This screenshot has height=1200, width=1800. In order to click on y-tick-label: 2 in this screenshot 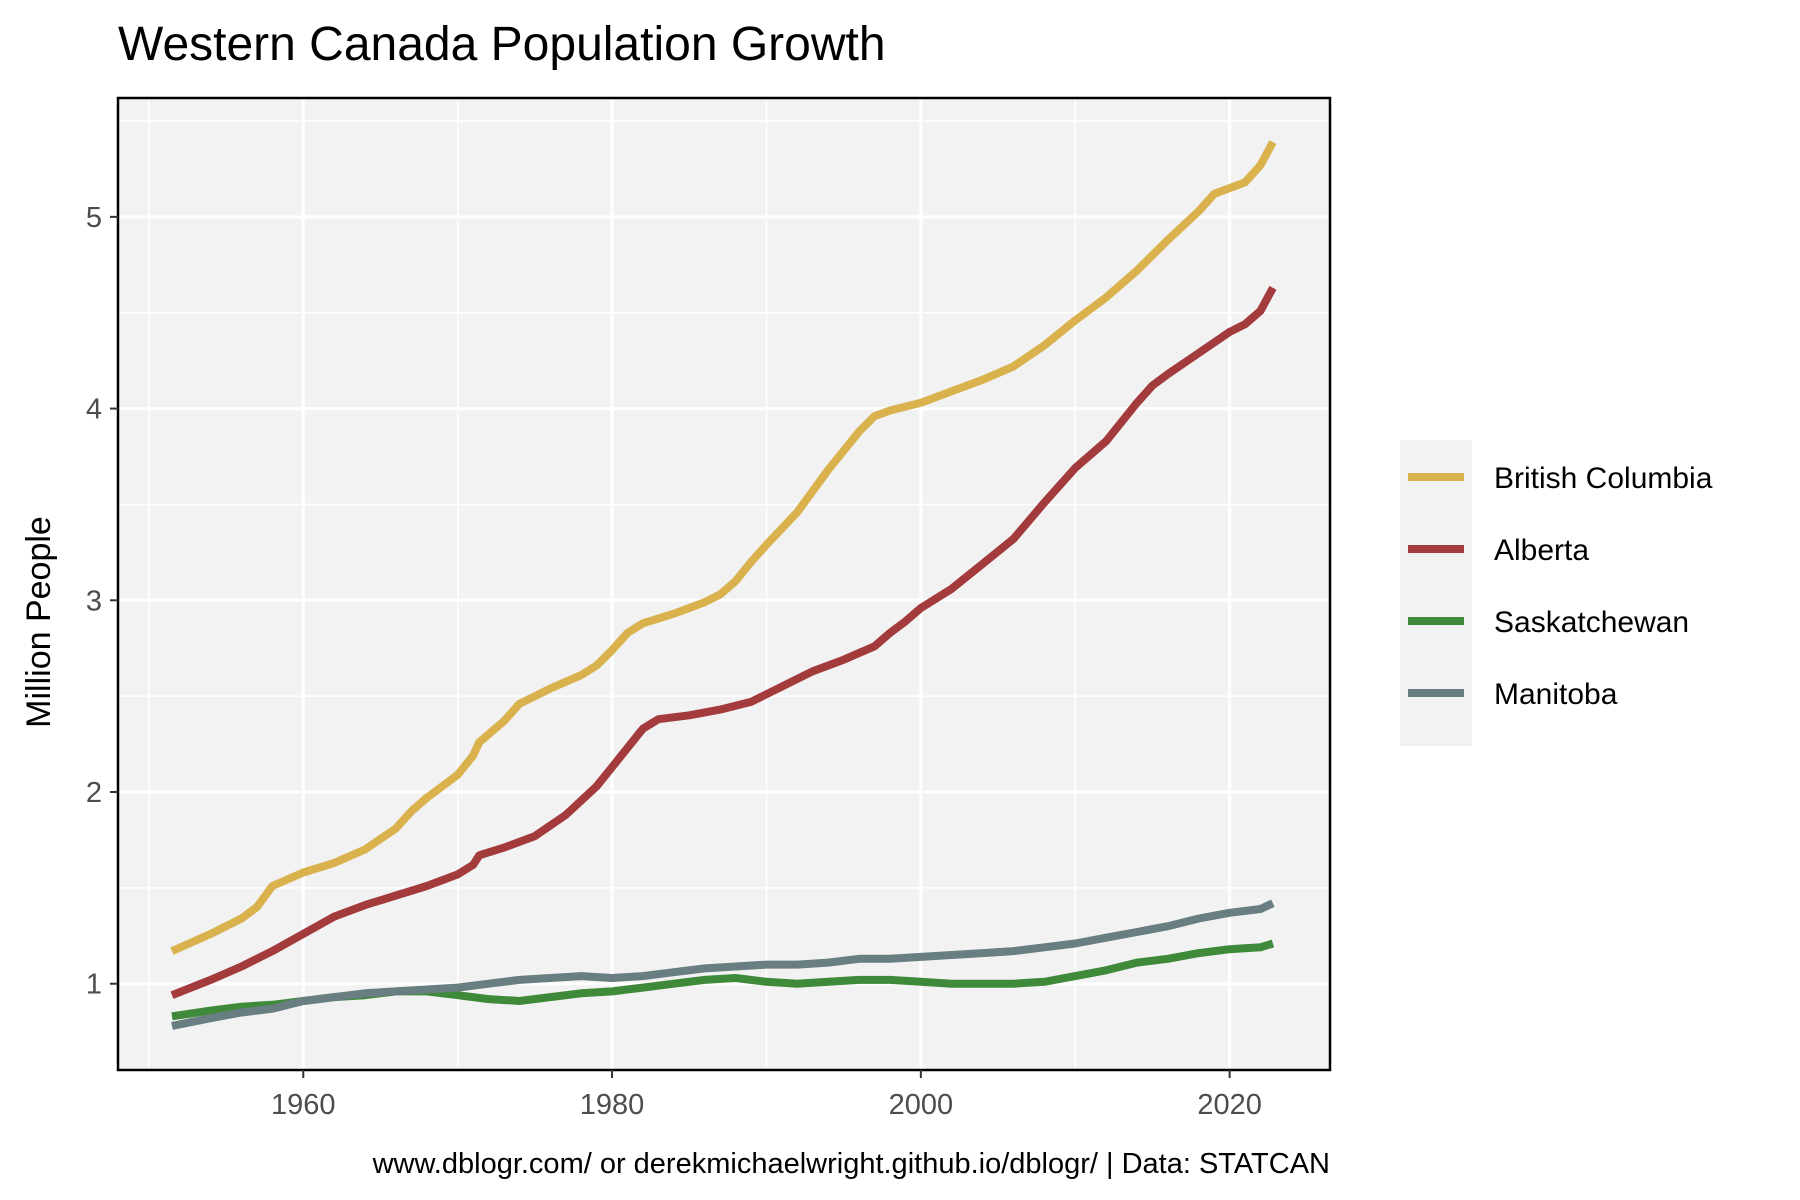, I will do `click(94, 793)`.